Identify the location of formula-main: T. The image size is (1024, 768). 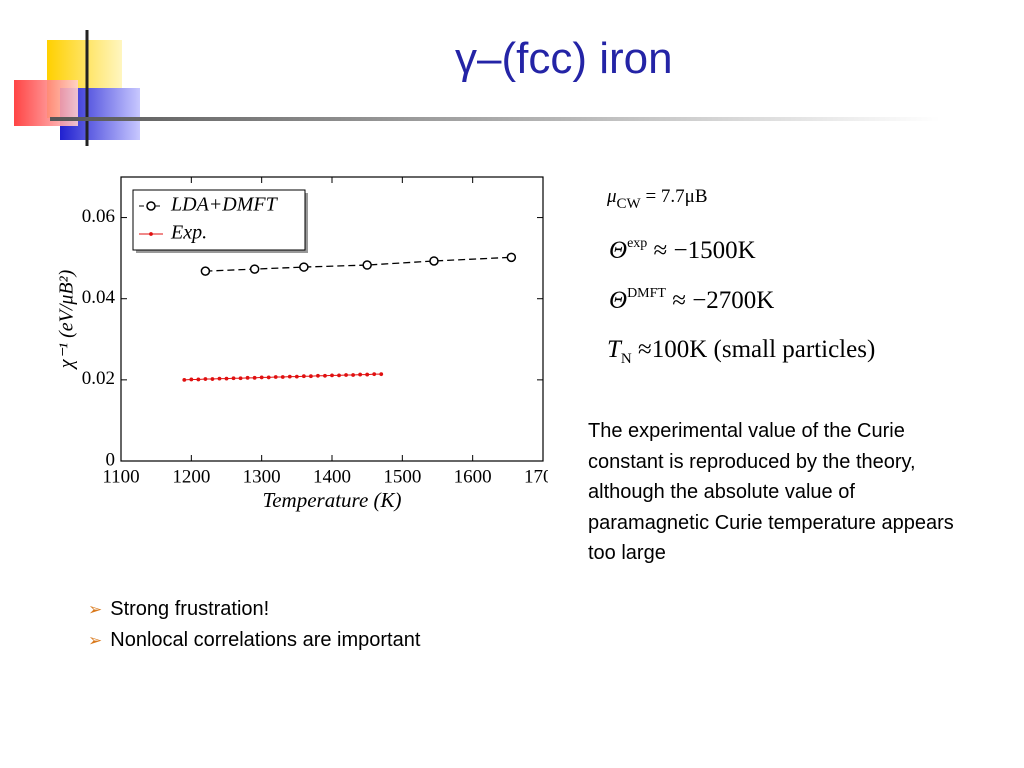
(614, 349).